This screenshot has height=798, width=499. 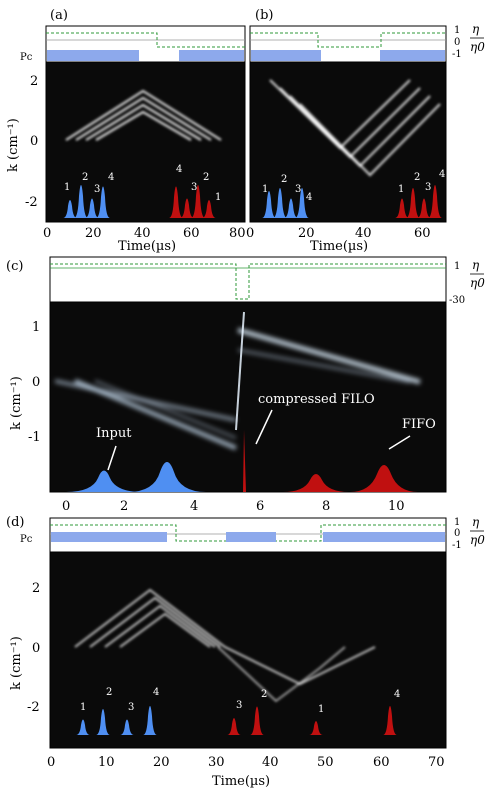 What do you see at coordinates (348, 40) in the screenshot?
I see `panel-b-eta-line` at bounding box center [348, 40].